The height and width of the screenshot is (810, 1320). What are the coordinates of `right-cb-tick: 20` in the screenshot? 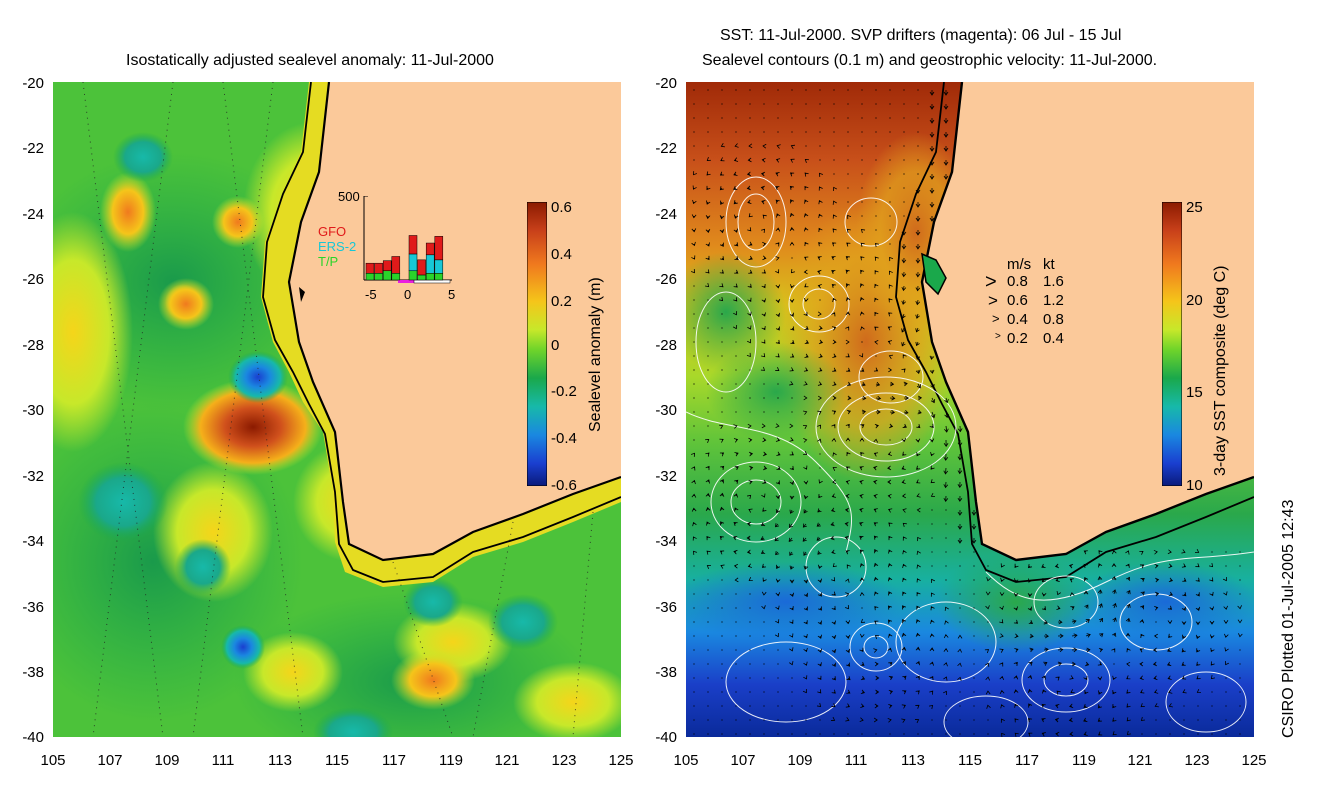 It's located at (1194, 300).